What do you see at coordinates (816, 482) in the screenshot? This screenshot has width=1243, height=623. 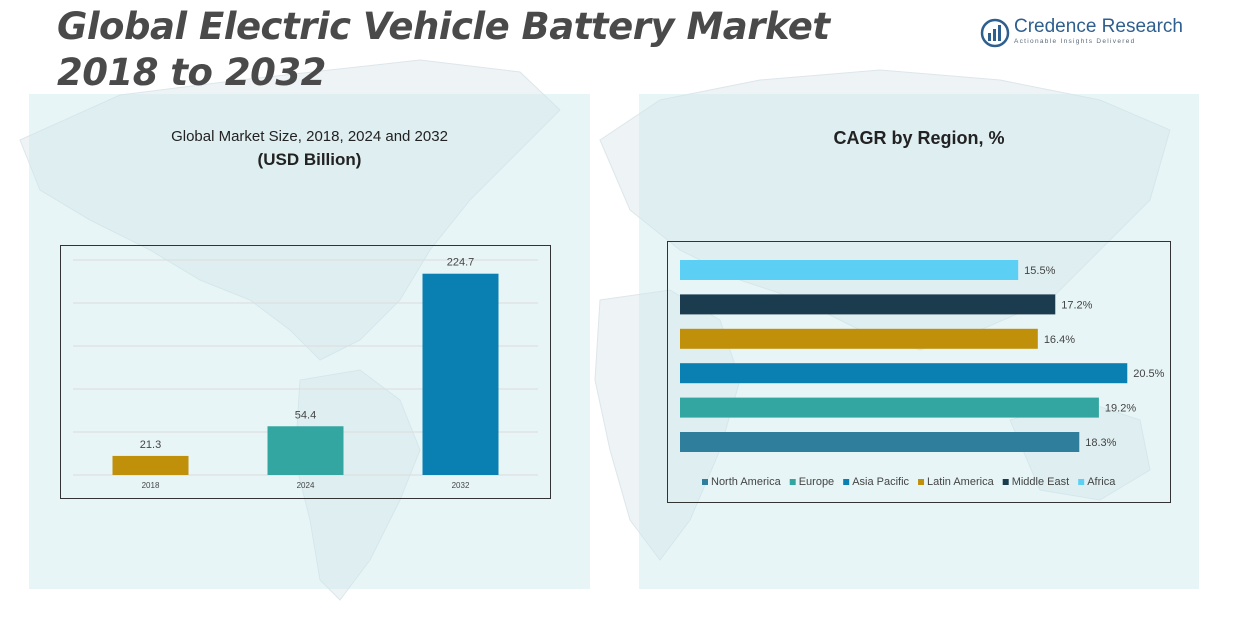 I see `legend-label-europe: Europe` at bounding box center [816, 482].